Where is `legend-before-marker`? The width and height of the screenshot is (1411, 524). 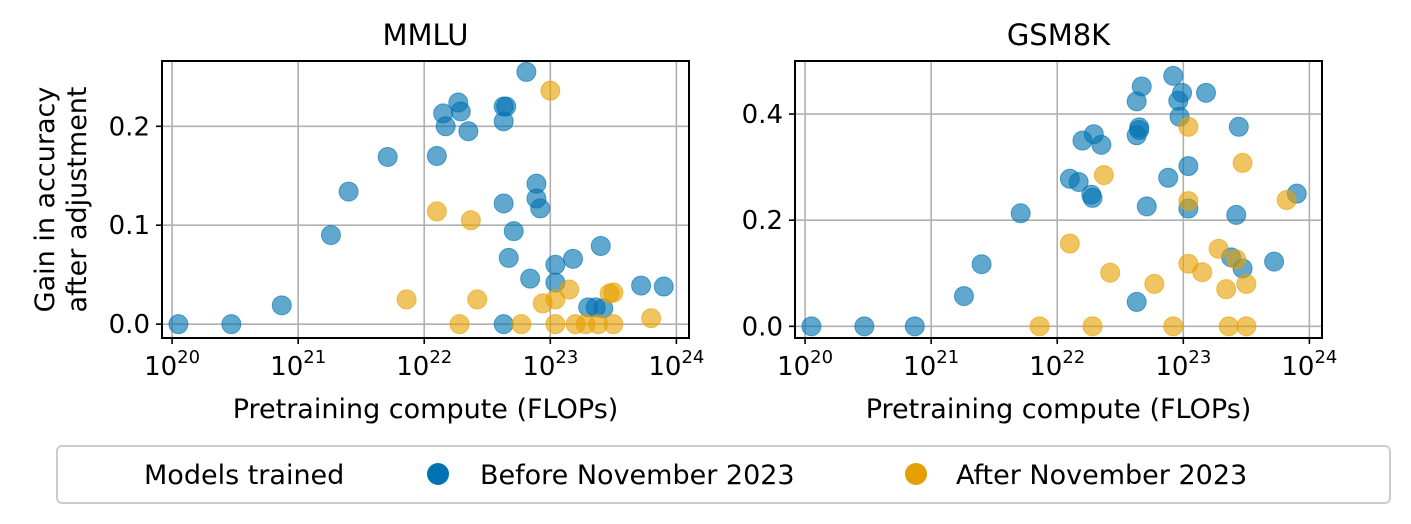 legend-before-marker is located at coordinates (438, 474).